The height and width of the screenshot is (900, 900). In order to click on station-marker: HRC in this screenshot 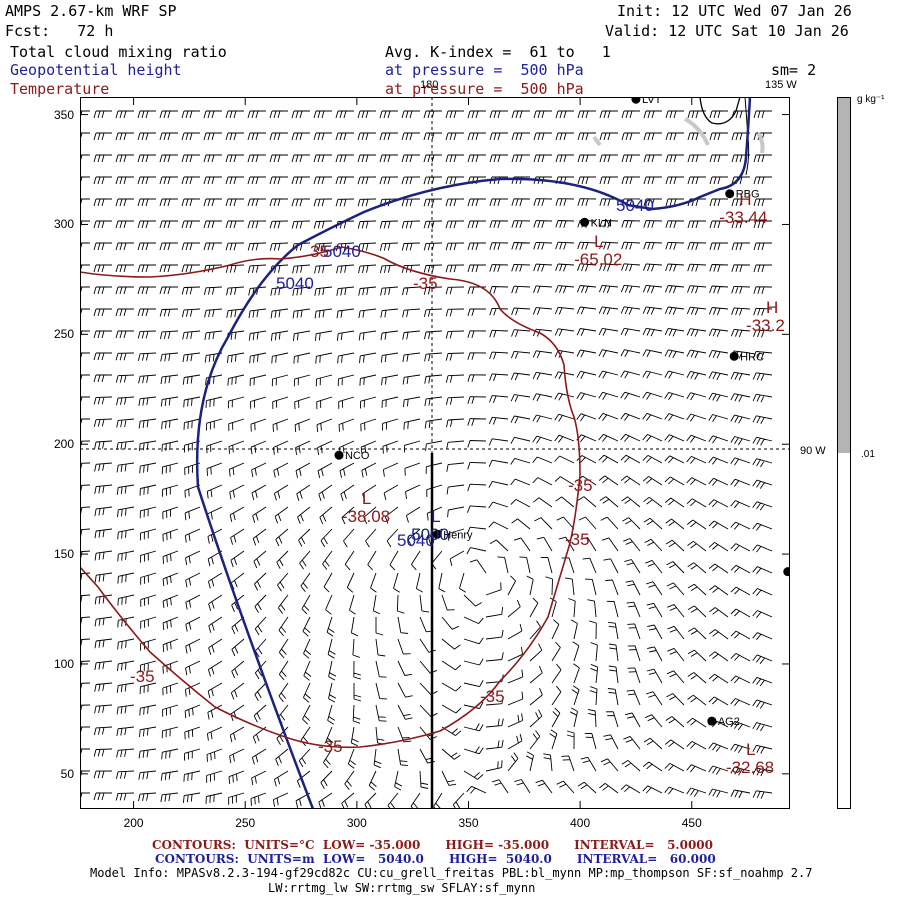, I will do `click(746, 357)`.